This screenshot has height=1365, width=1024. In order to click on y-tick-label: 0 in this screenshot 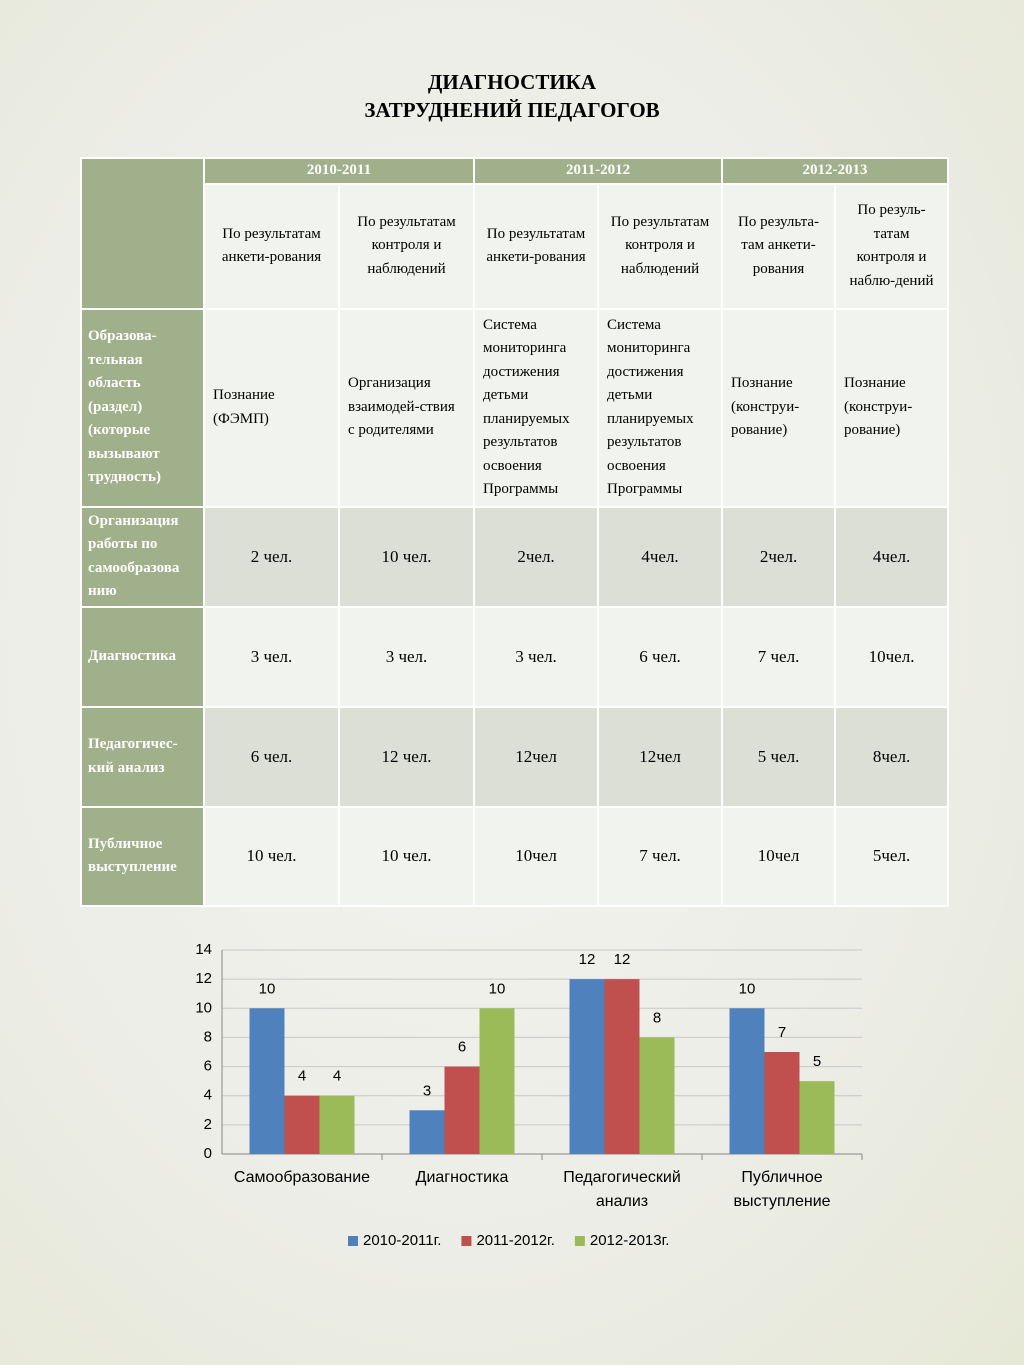, I will do `click(208, 1153)`.